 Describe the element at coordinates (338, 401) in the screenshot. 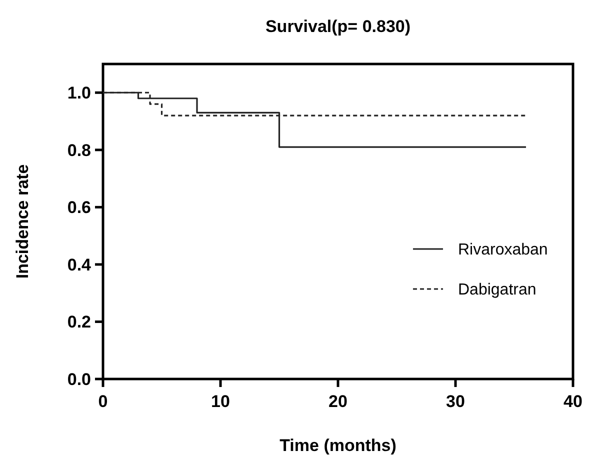

I see `x-tick-label: 20` at that location.